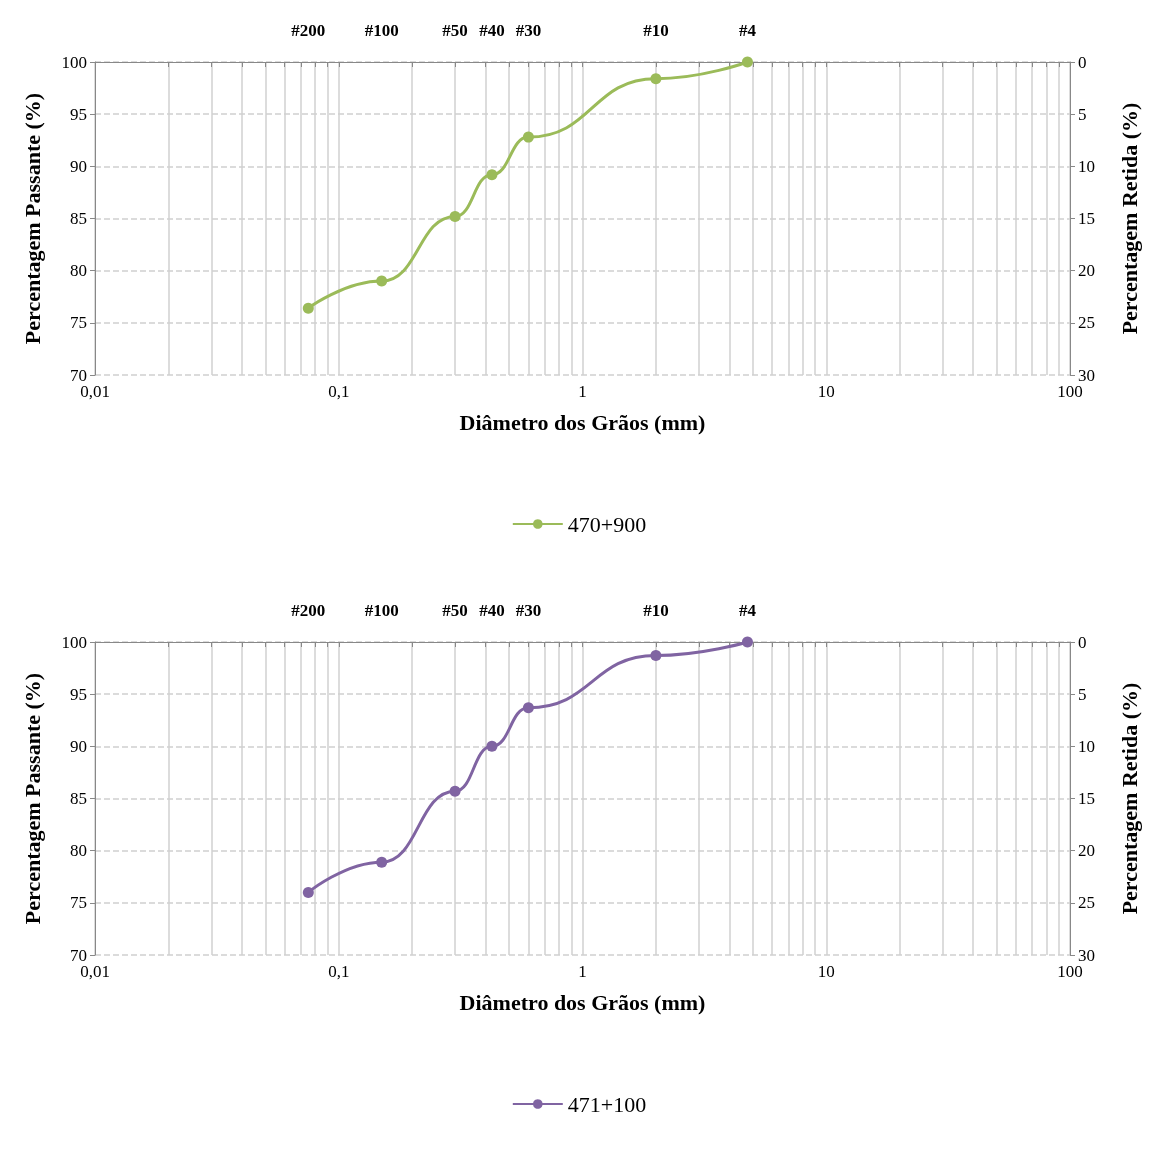 The width and height of the screenshot is (1158, 1160). Describe the element at coordinates (607, 524) in the screenshot. I see `legend-label: 470+900` at that location.